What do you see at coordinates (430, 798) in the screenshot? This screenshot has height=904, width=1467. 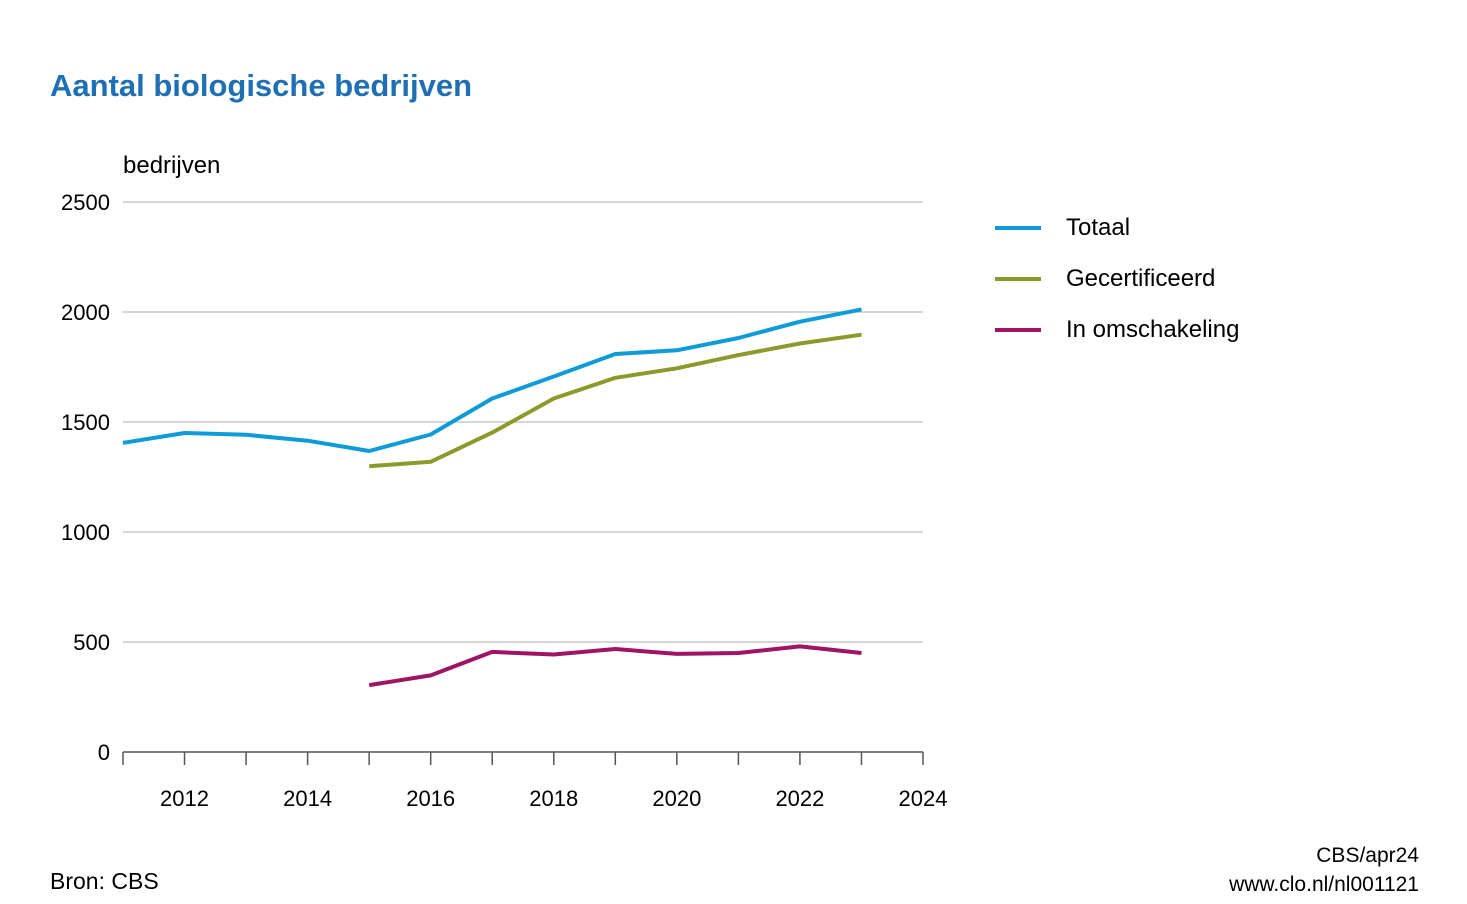 I see `x-tick-label-2016: 2016` at bounding box center [430, 798].